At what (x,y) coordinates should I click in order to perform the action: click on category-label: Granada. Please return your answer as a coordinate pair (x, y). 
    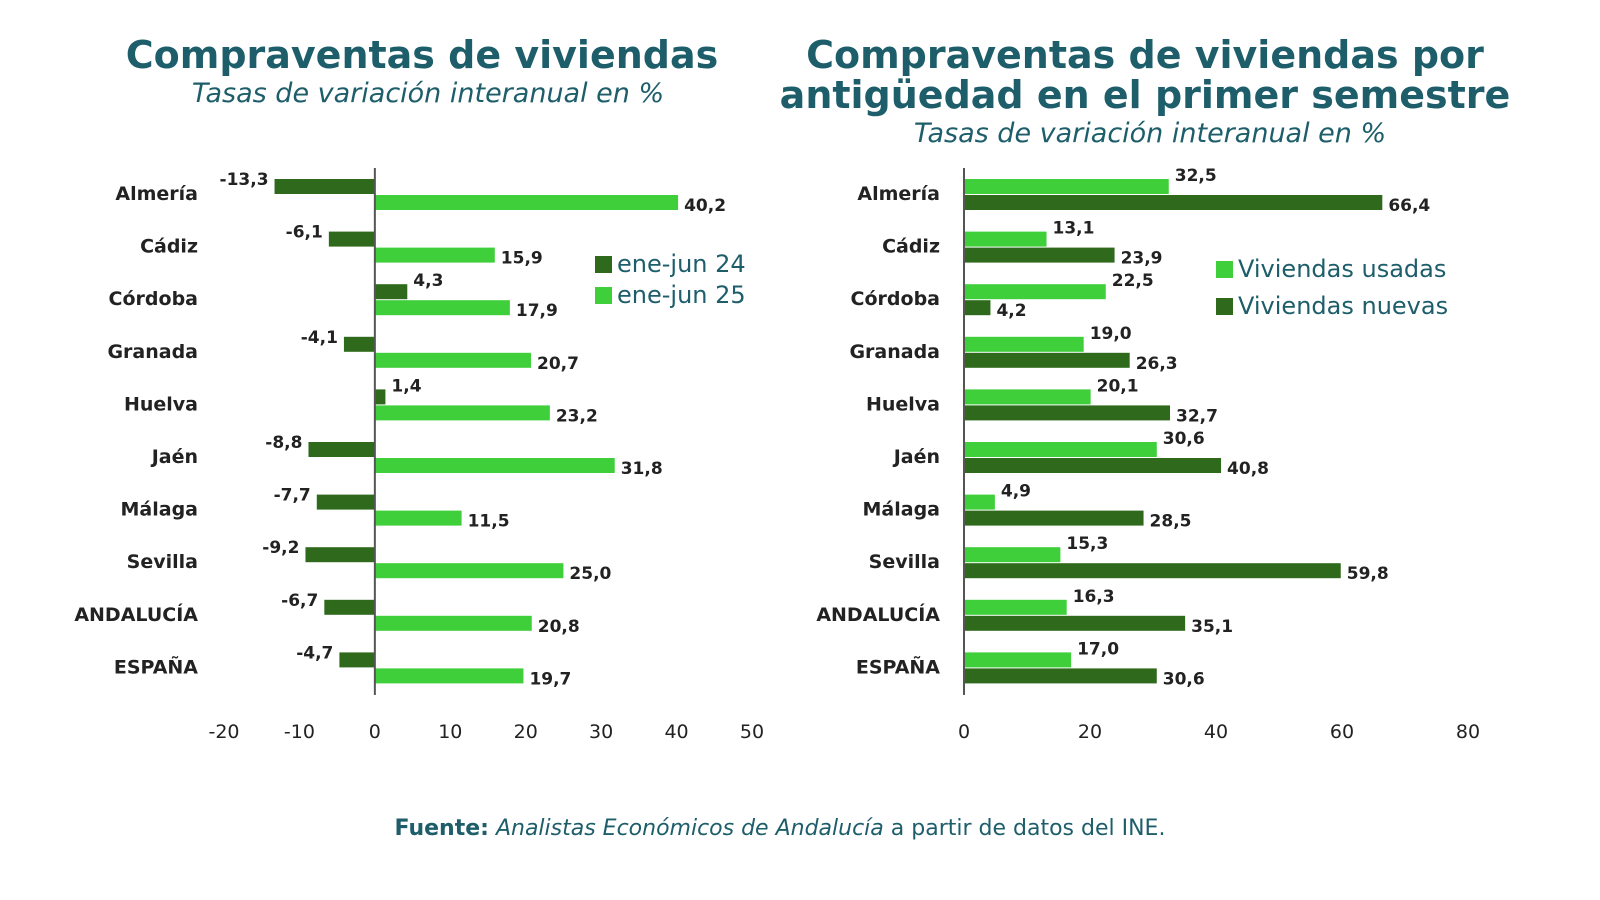
    Looking at the image, I should click on (894, 352).